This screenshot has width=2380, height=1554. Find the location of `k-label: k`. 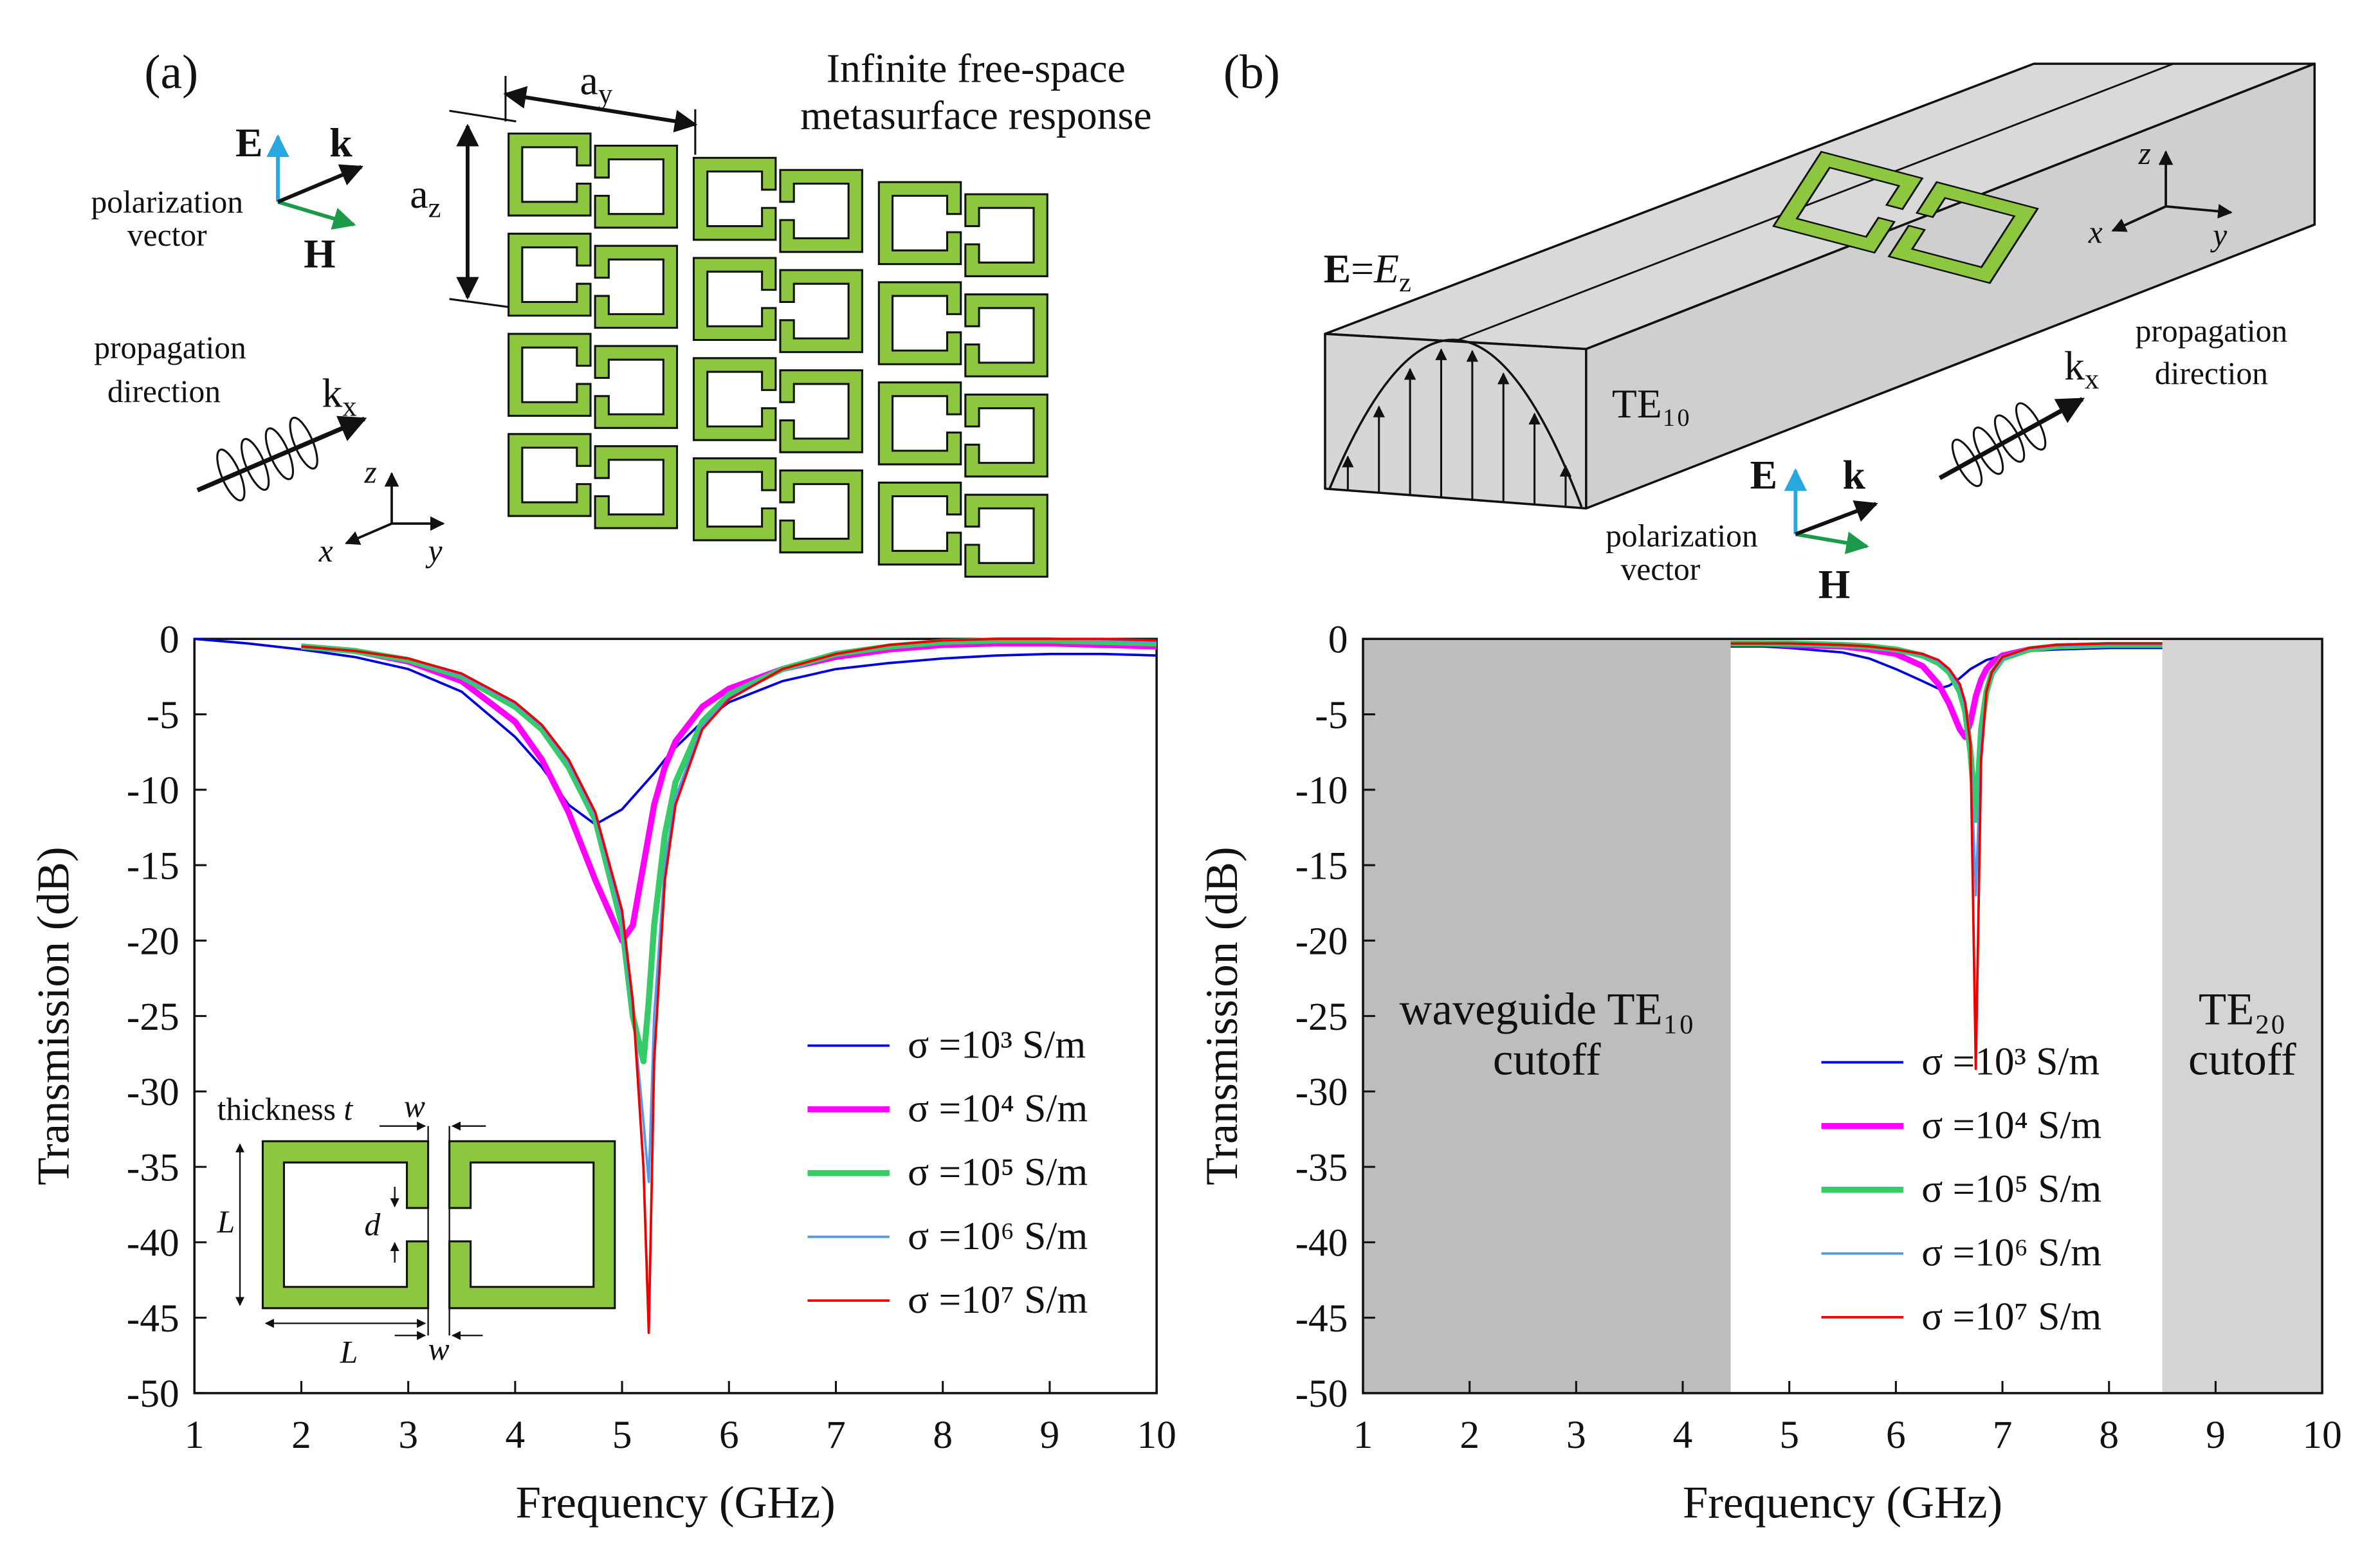

k-label: k is located at coordinates (1854, 475).